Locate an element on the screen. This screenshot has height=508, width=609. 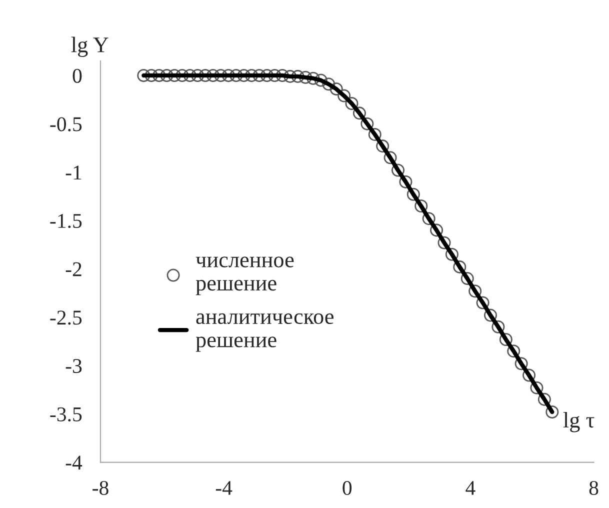
y-tick-label: -3 is located at coordinates (74, 366).